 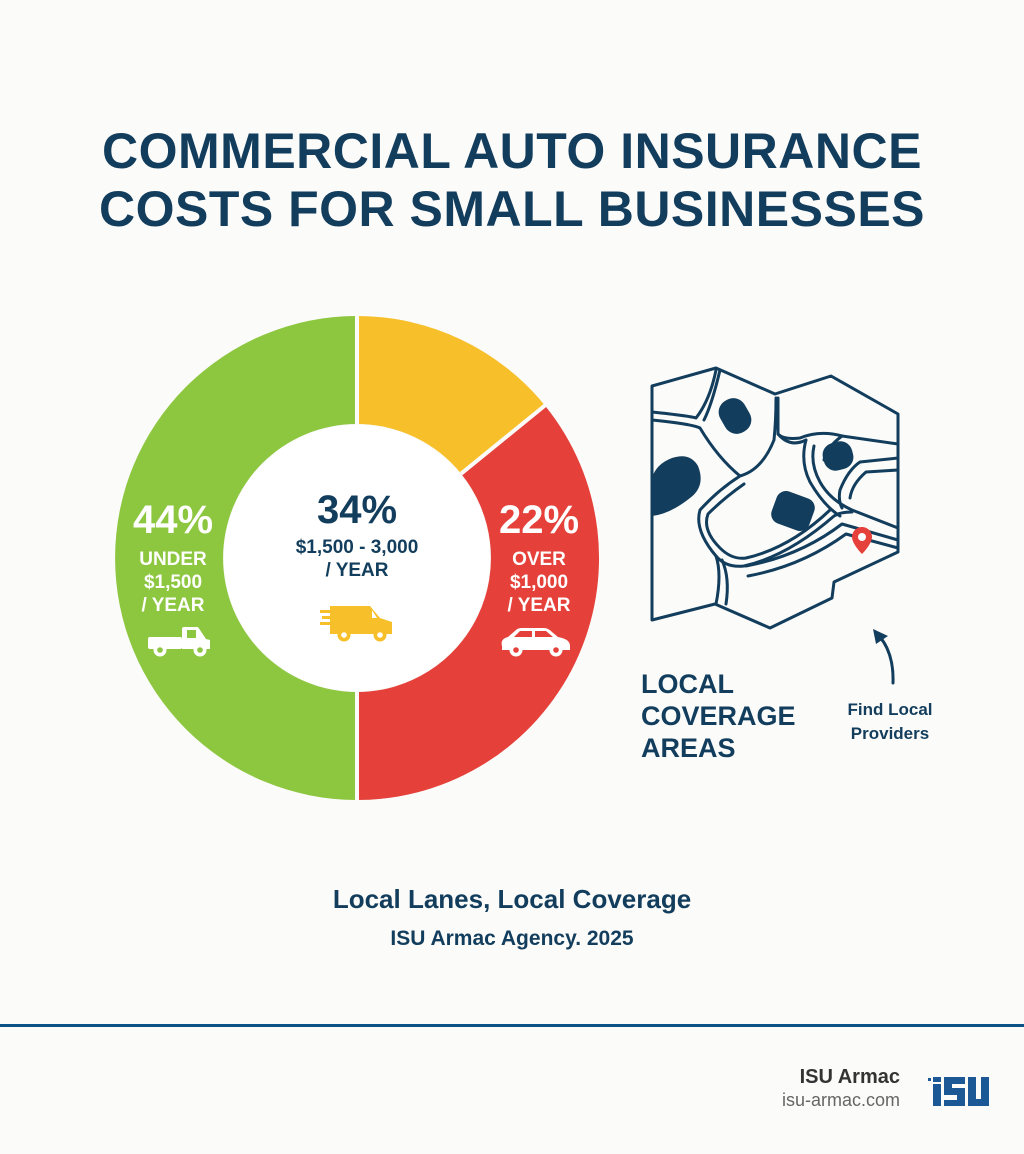 What do you see at coordinates (535, 642) in the screenshot?
I see `sedan-car-icon` at bounding box center [535, 642].